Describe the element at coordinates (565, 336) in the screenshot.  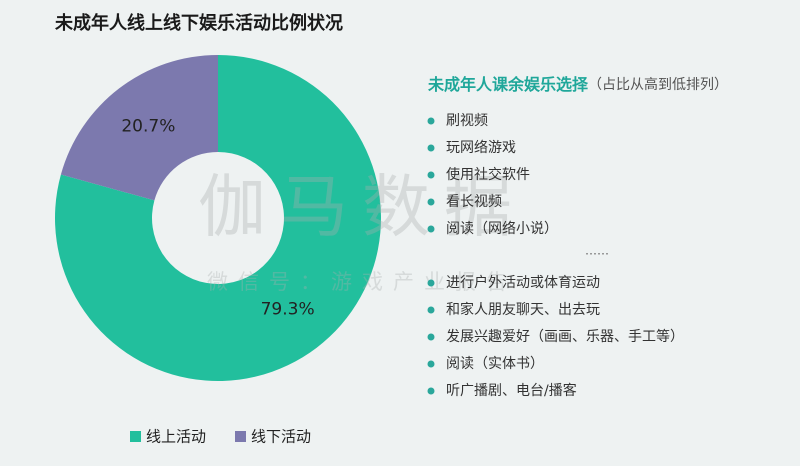
I see `panel-item: 发展兴趣爱好（画画、乐器、手工等）` at that location.